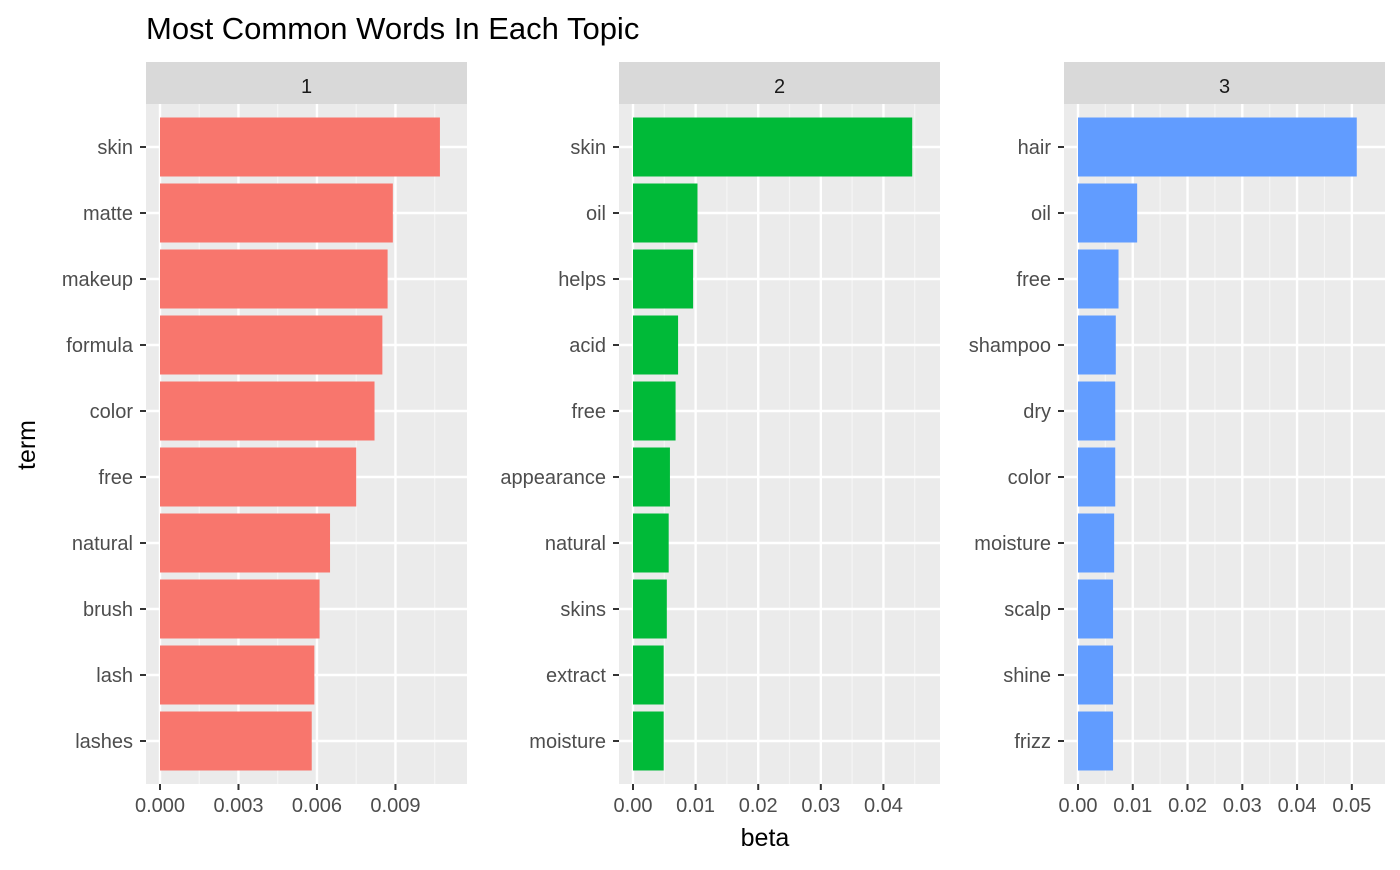 The height and width of the screenshot is (870, 1400). Describe the element at coordinates (656, 345) in the screenshot. I see `bar-acid` at that location.